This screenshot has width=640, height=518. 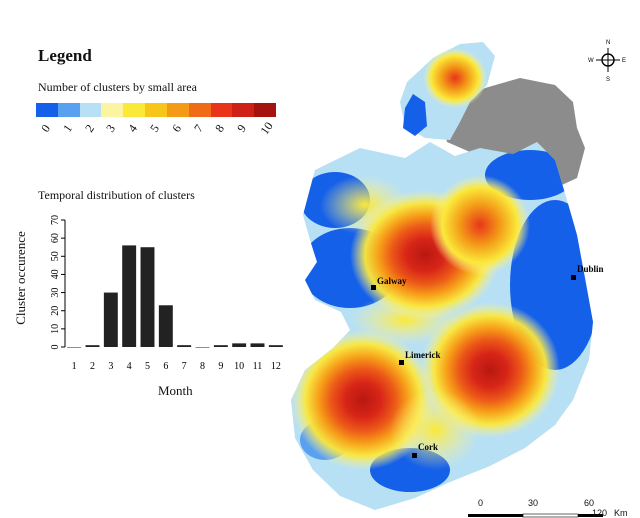 I want to click on color-tick-label: 6, so click(x=176, y=128).